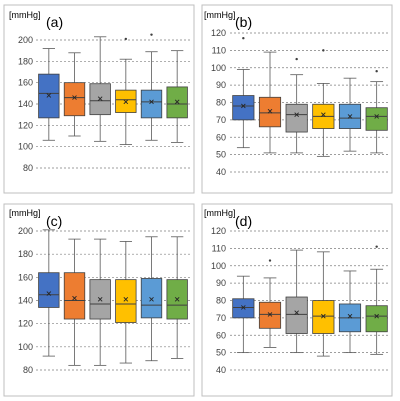 The image size is (400, 401). I want to click on y-tick-label-d: 90, so click(221, 283).